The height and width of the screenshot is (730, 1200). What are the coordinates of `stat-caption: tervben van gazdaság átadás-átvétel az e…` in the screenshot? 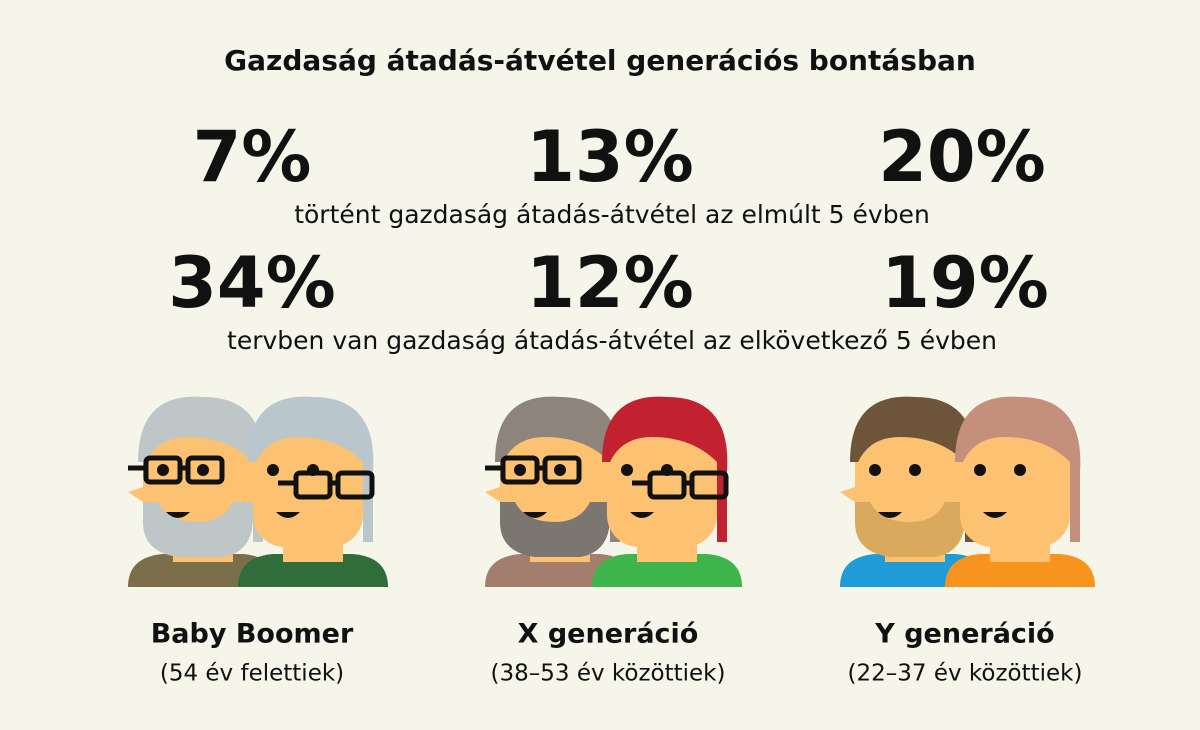 It's located at (612, 340).